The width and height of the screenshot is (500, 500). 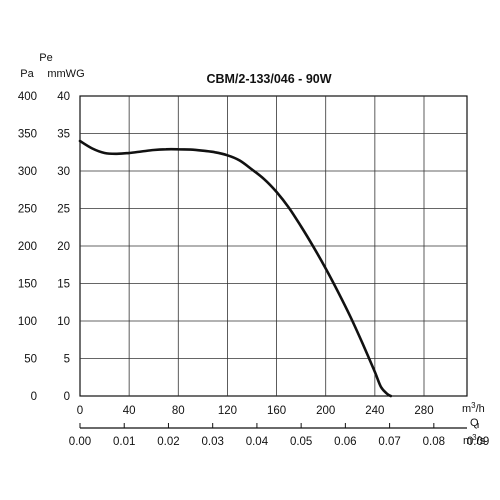 I want to click on y-tick-label-pa: 200, so click(x=27, y=247).